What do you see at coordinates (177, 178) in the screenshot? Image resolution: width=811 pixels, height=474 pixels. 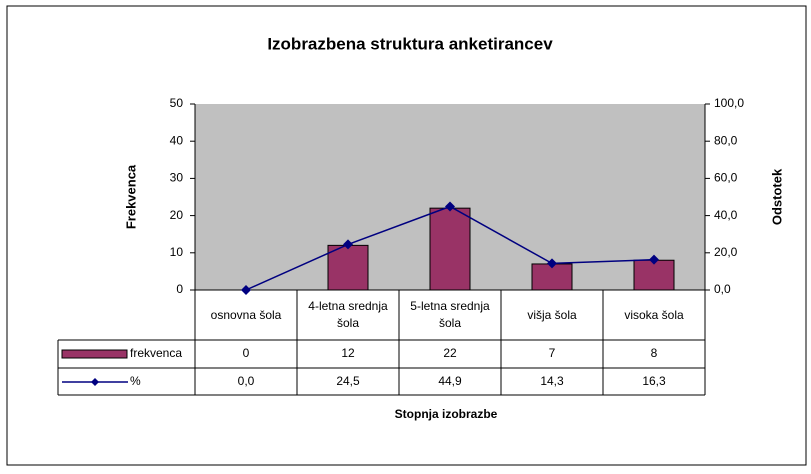 I see `y-tick-label: 30` at bounding box center [177, 178].